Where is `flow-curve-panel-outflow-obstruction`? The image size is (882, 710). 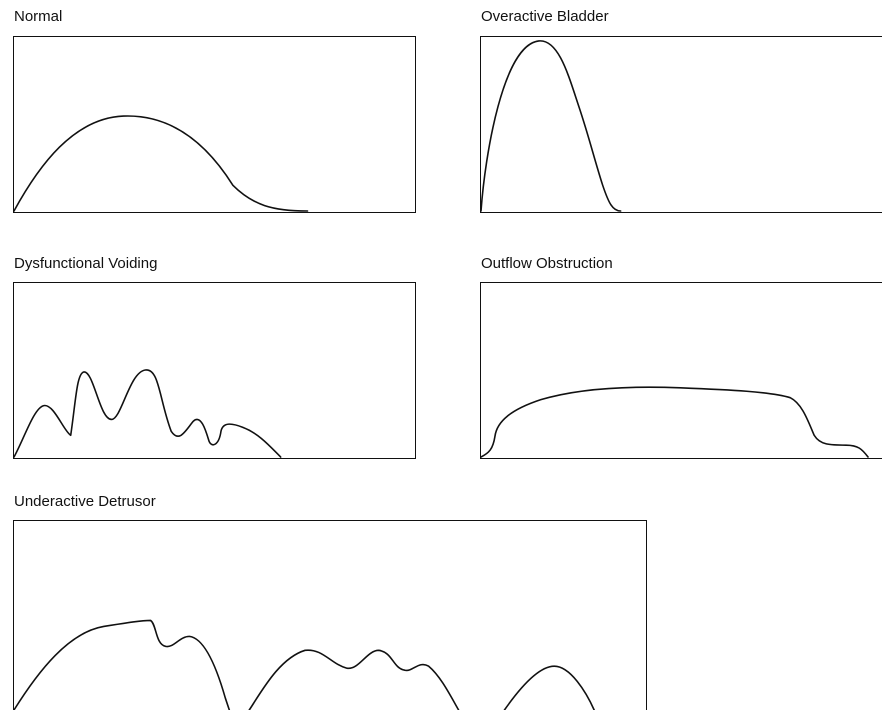
flow-curve-panel-outflow-obstruction is located at coordinates (681, 370).